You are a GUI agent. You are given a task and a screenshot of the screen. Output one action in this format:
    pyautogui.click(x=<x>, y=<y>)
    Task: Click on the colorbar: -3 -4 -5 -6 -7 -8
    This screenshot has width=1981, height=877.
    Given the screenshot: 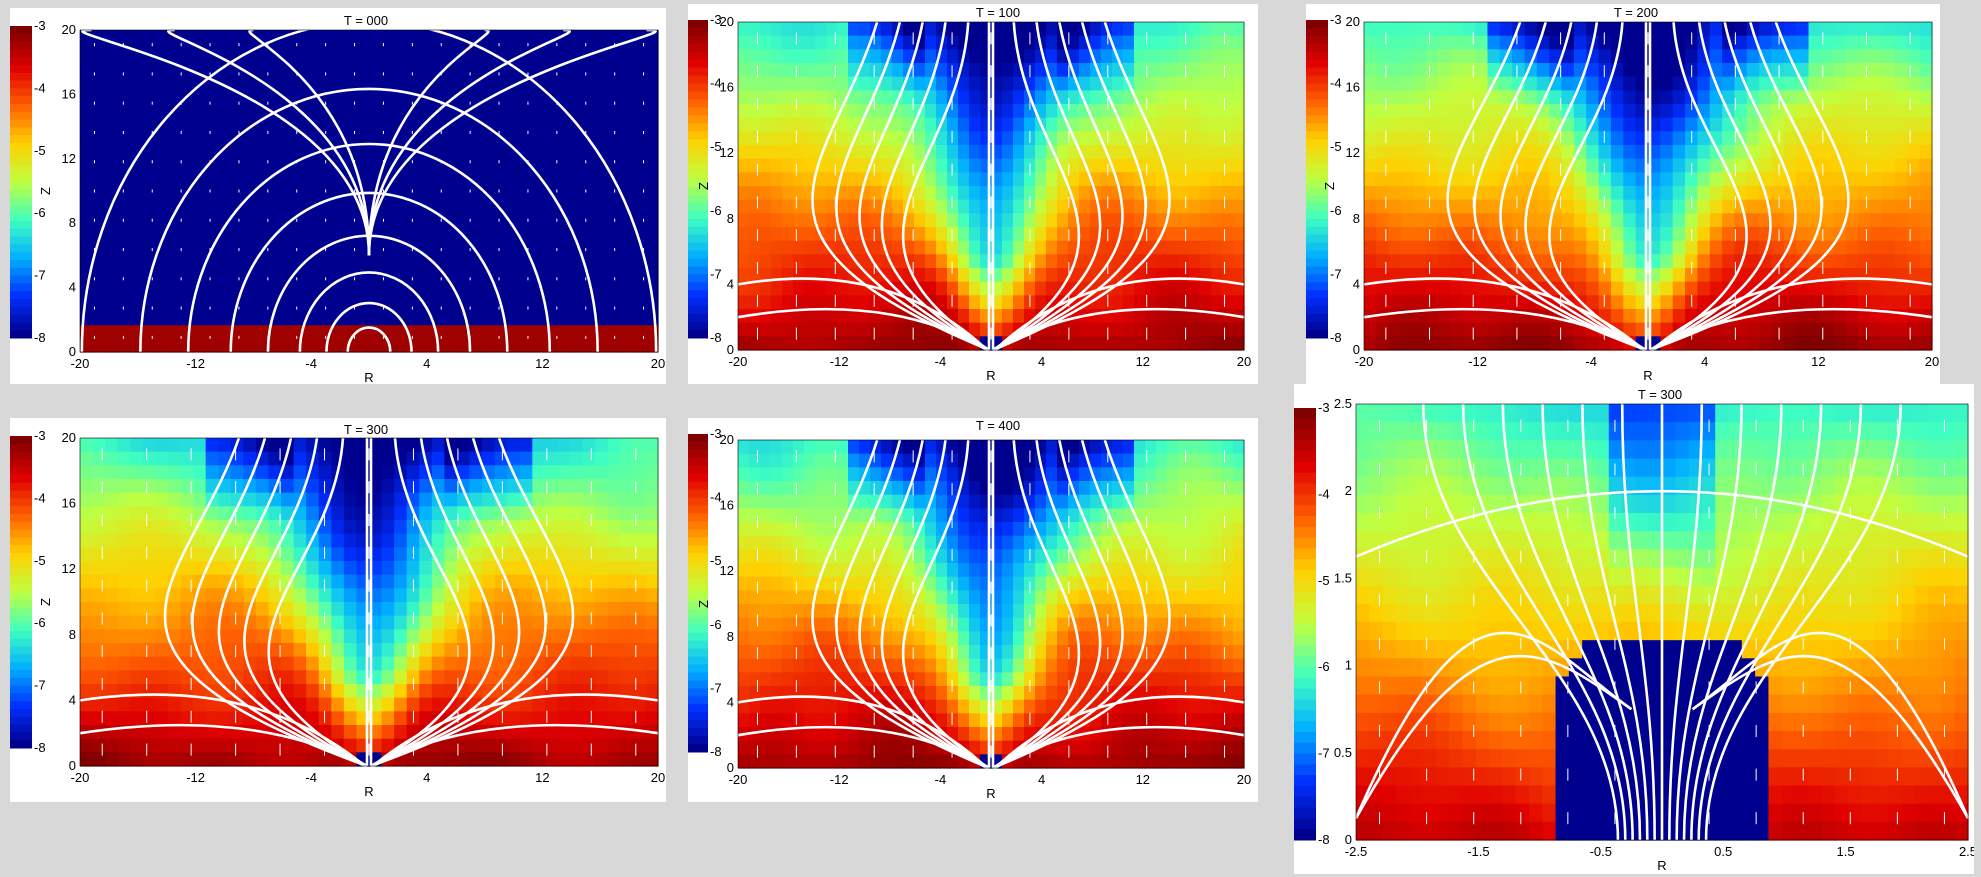 What is the action you would take?
    pyautogui.click(x=1312, y=623)
    